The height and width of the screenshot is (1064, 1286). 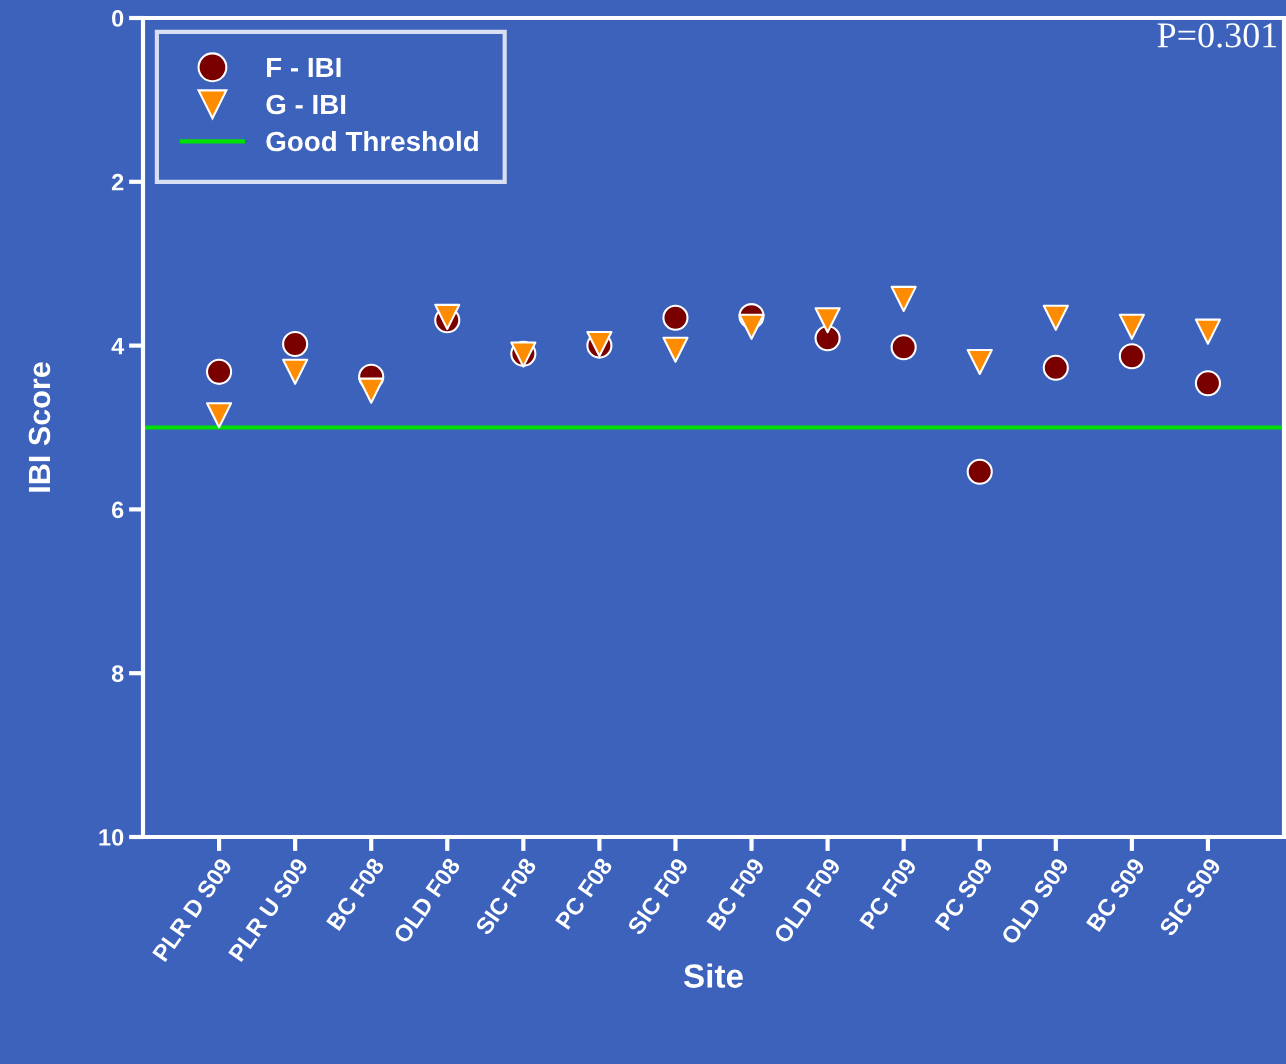 What do you see at coordinates (888, 893) in the screenshot?
I see `x-tick-label: PC F09` at bounding box center [888, 893].